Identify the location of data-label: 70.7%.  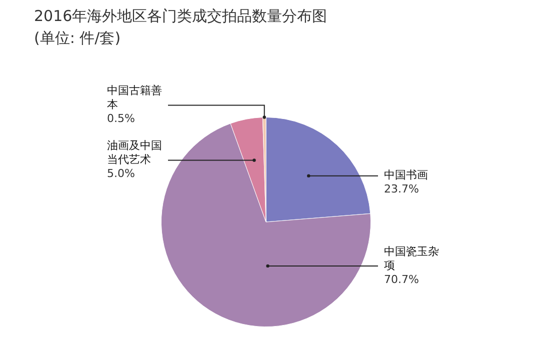
(401, 279).